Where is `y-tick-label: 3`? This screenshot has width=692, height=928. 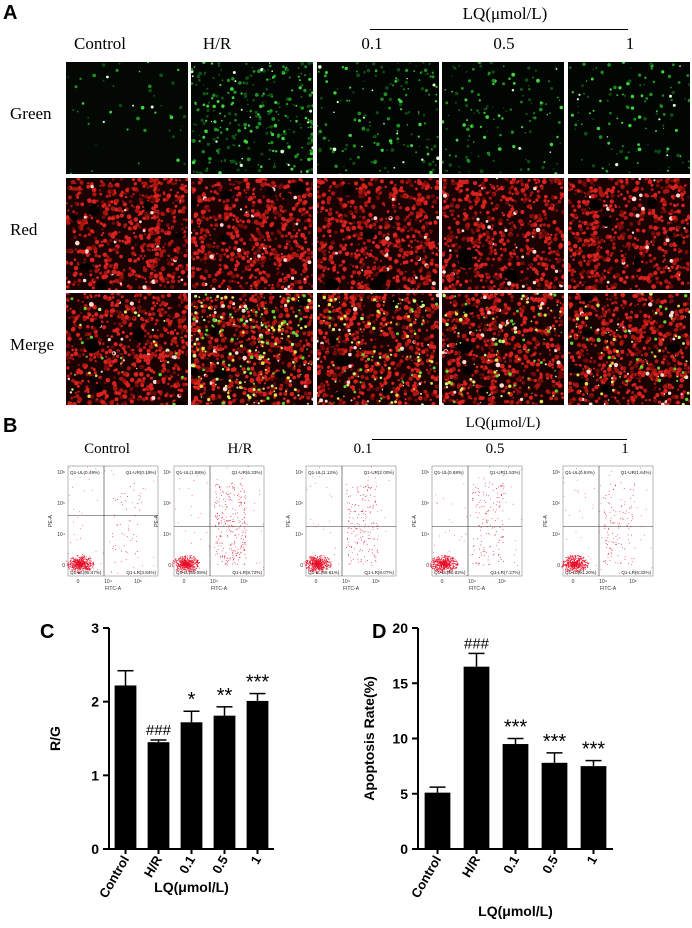 y-tick-label: 3 is located at coordinates (95, 628).